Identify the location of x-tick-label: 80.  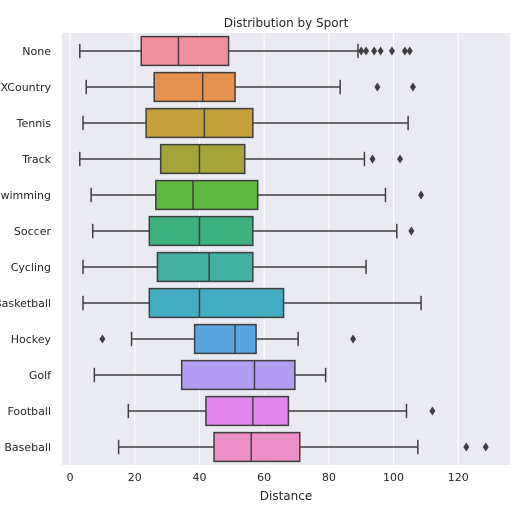
(329, 477).